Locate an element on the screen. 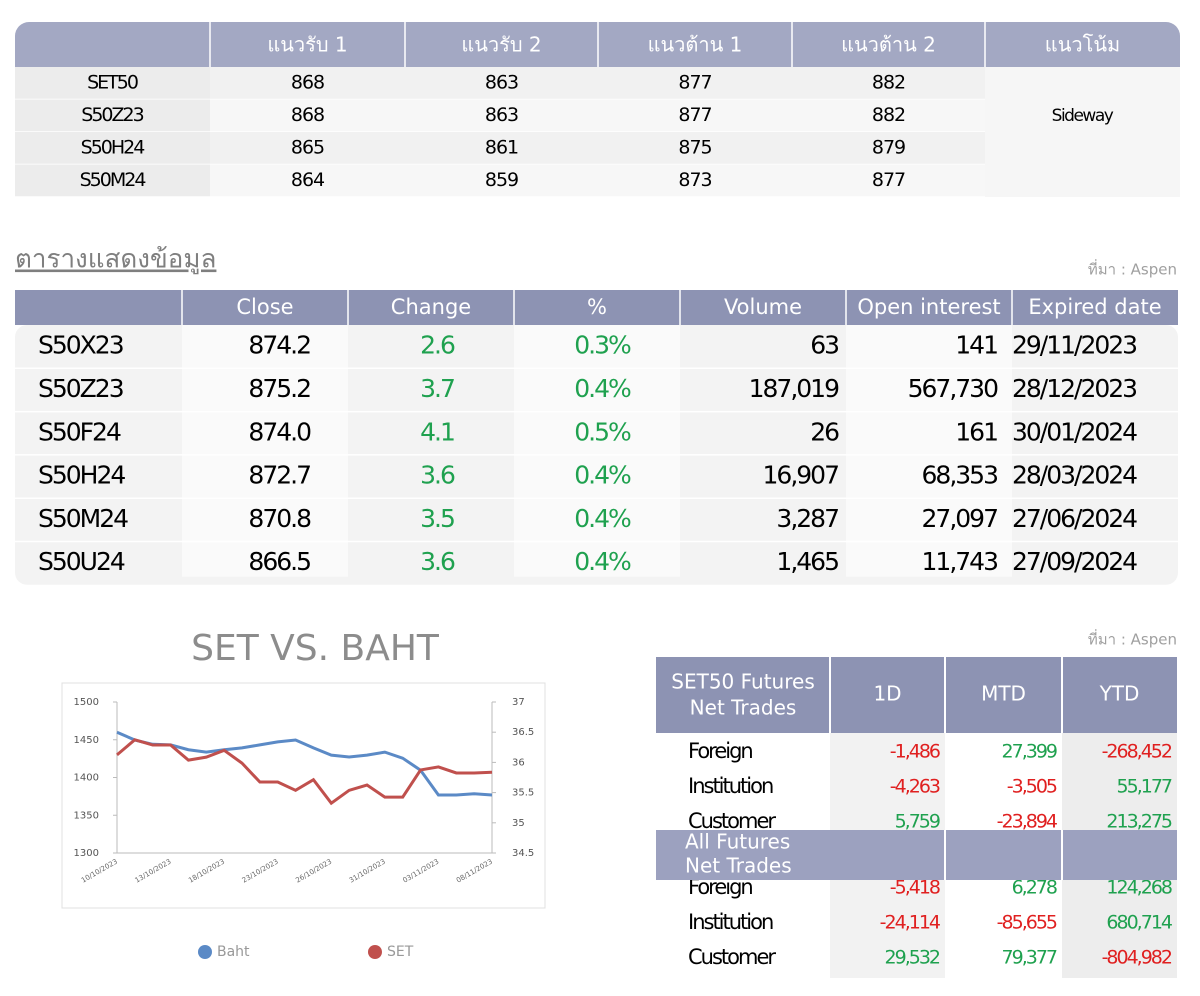 Image resolution: width=1200 pixels, height=996 pixels. cell-value: 680,714 is located at coordinates (1139, 923).